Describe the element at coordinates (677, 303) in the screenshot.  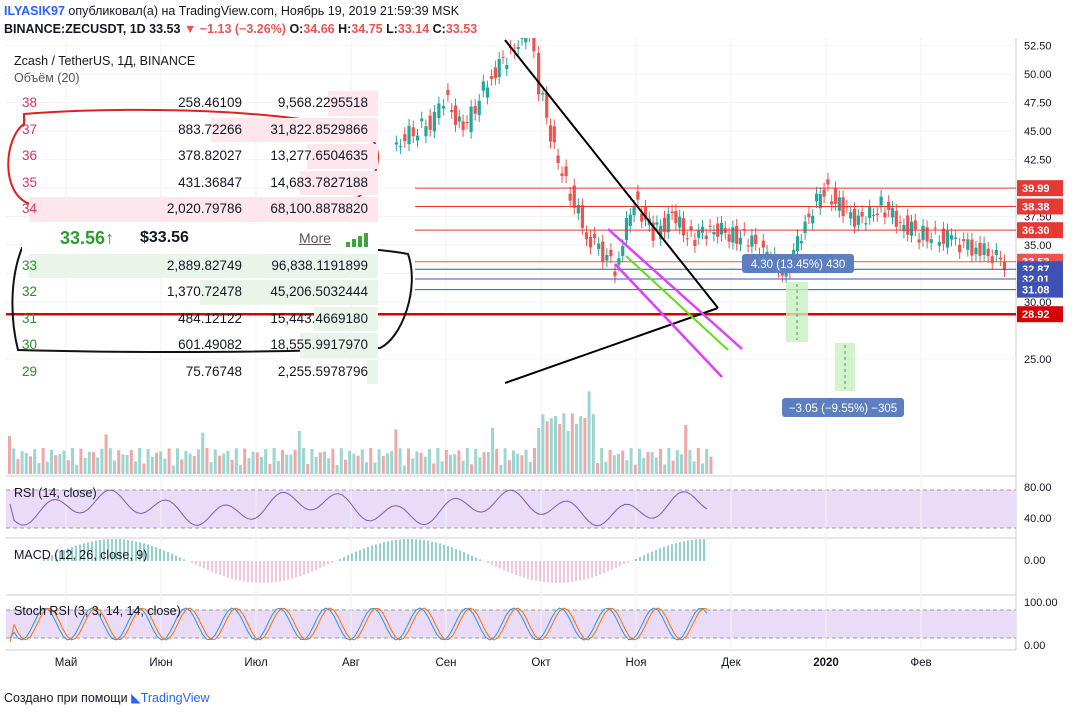
I see `channel-mid-line` at that location.